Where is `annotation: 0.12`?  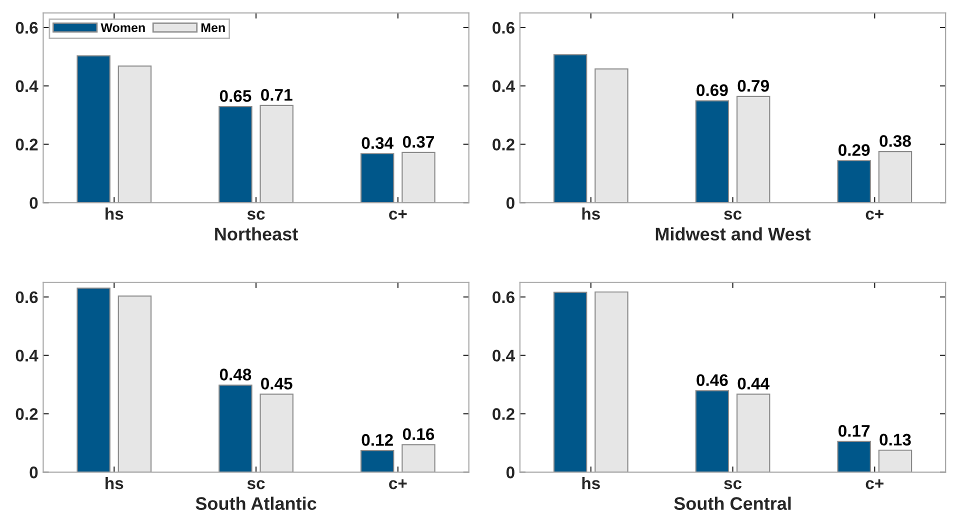
annotation: 0.12 is located at coordinates (377, 440).